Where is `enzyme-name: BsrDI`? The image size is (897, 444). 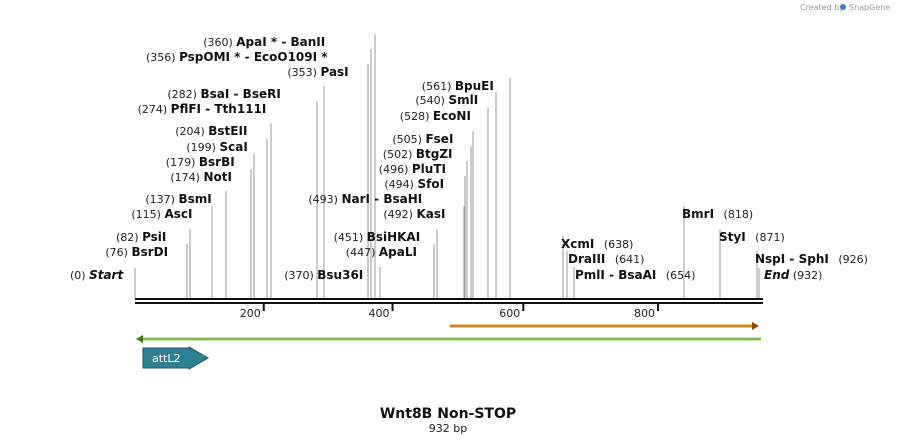 enzyme-name: BsrDI is located at coordinates (149, 252).